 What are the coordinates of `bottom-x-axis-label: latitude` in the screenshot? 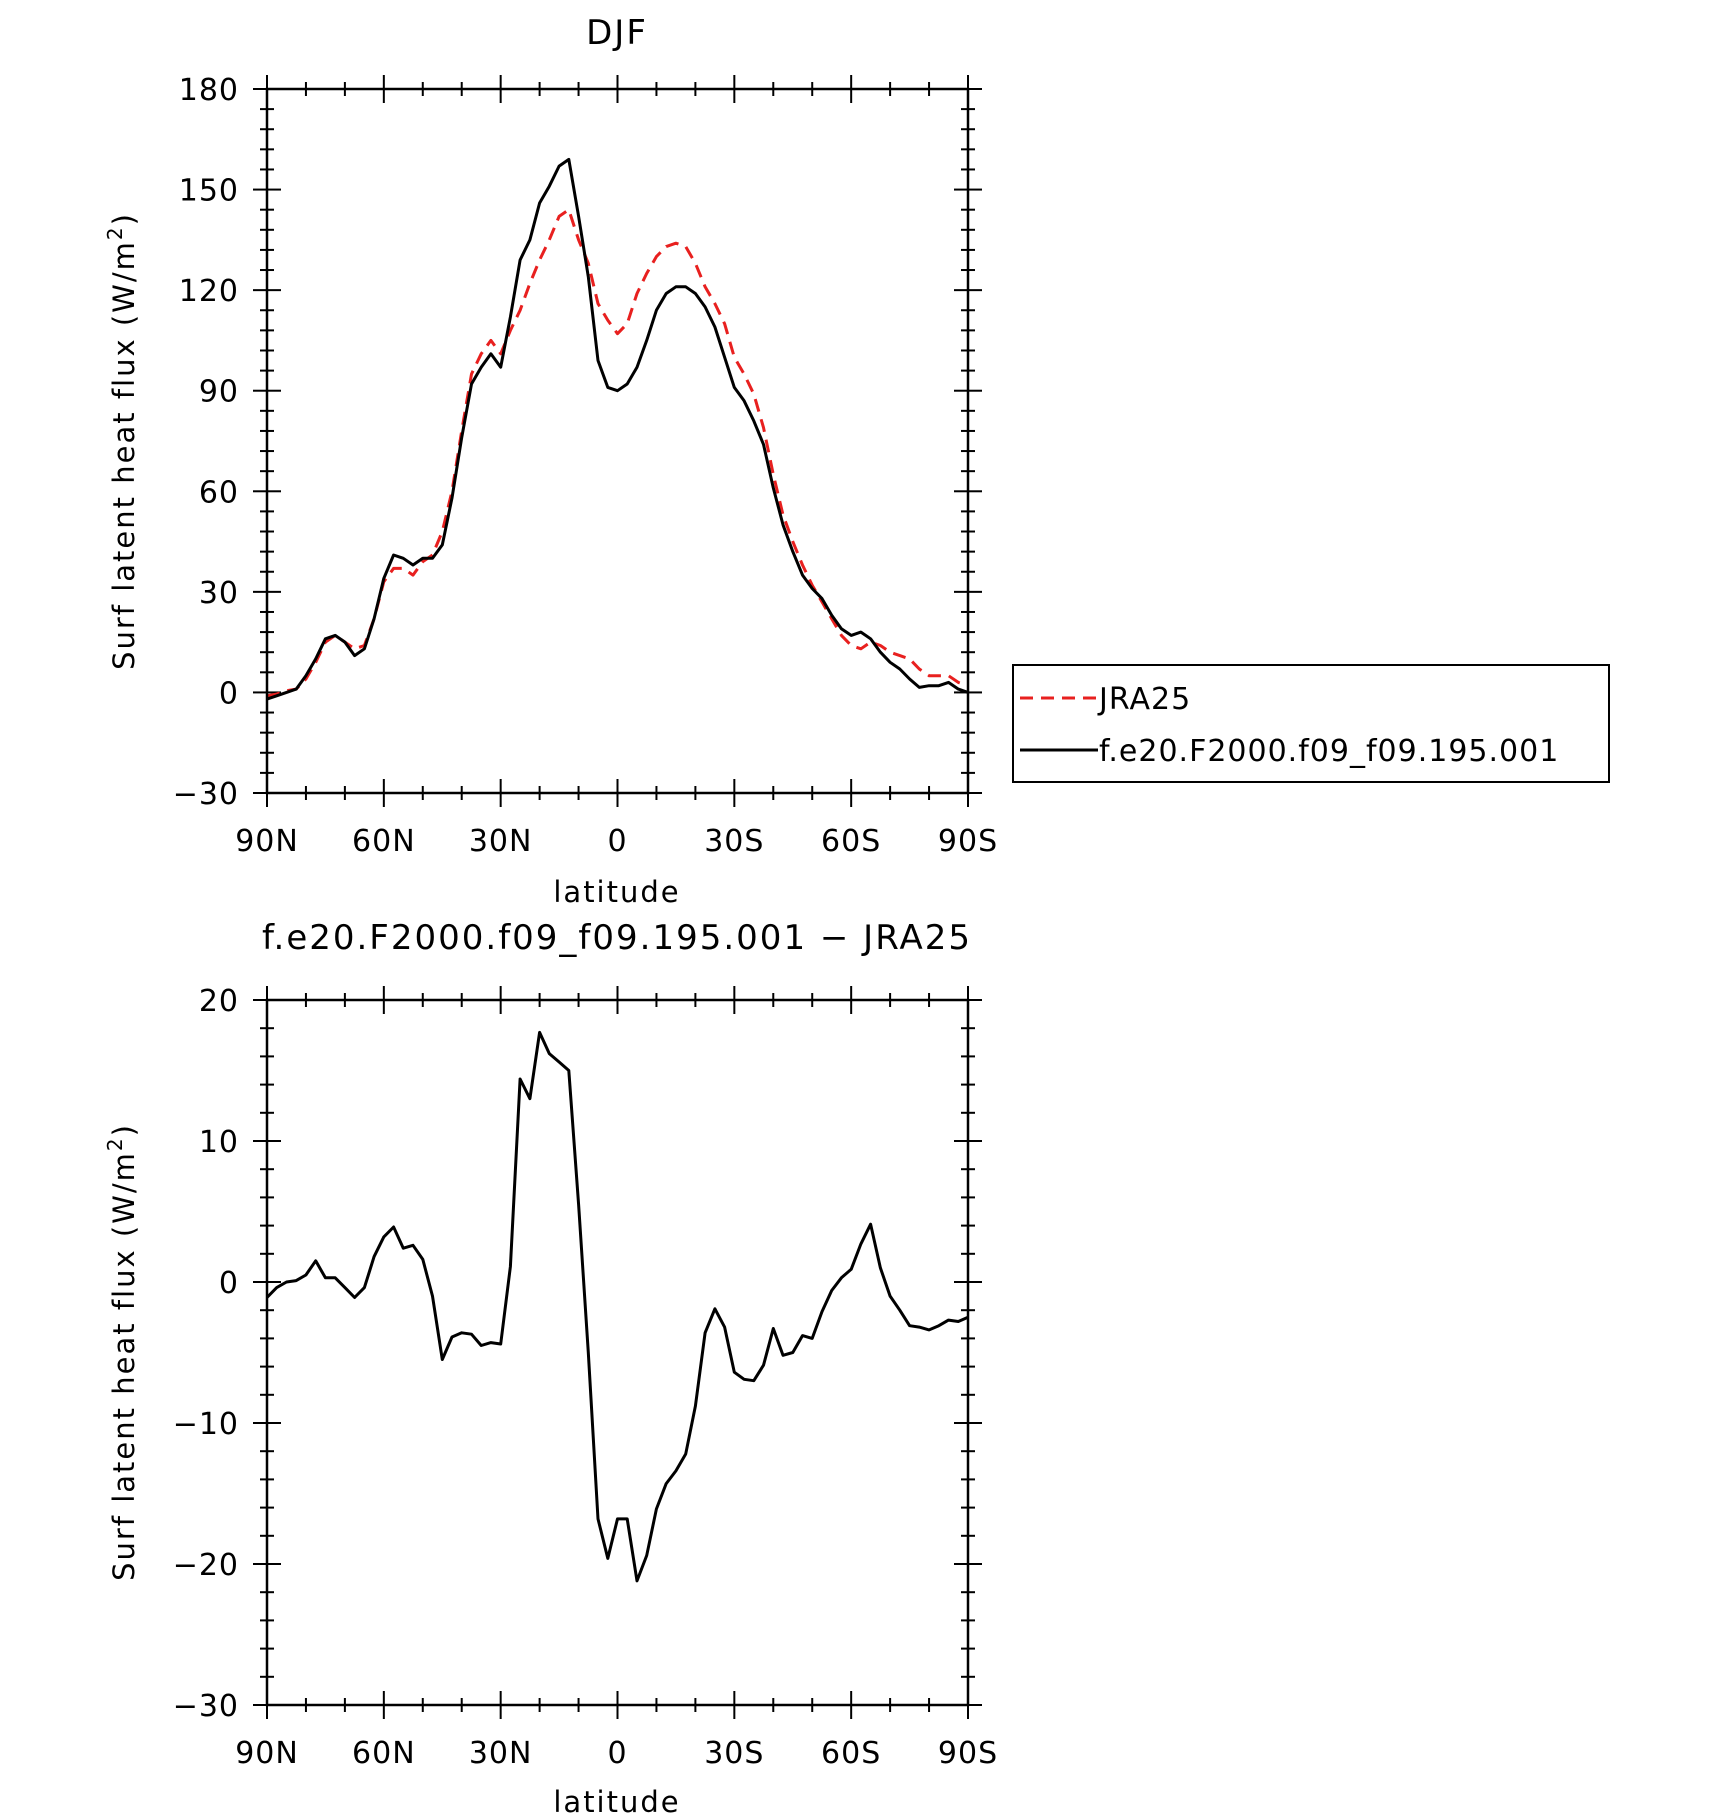 It's located at (616, 1800).